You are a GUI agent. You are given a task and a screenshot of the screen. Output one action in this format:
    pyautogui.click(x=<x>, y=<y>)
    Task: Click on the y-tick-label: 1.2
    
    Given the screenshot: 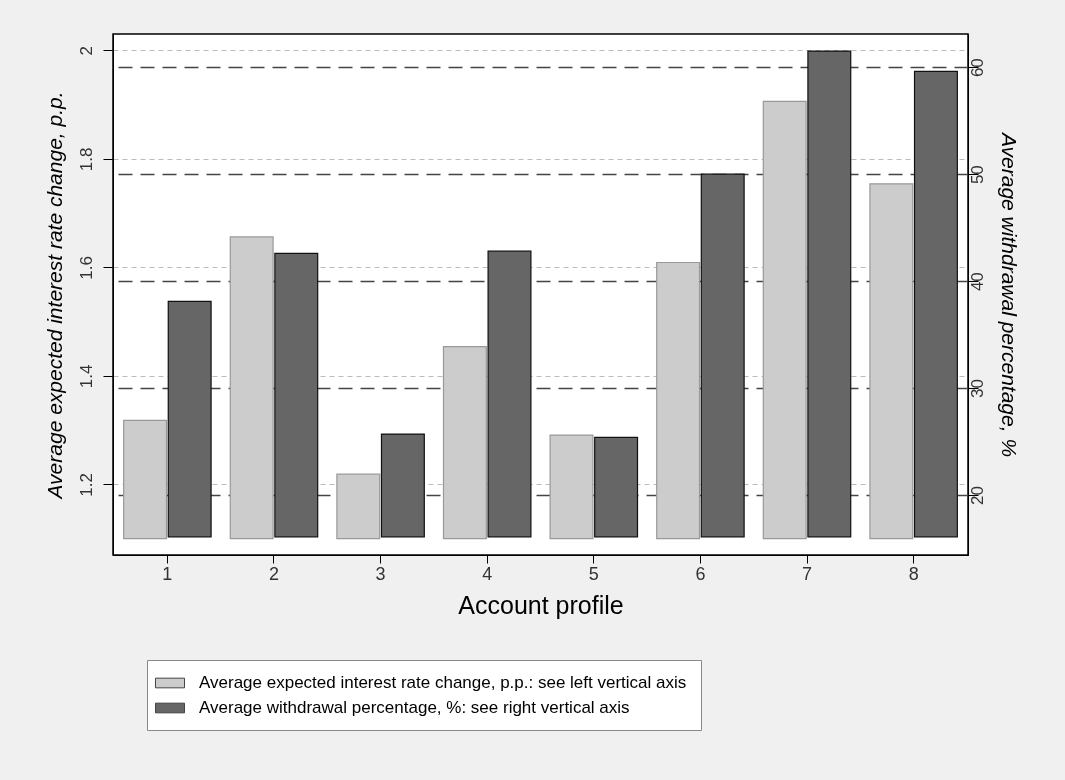 What is the action you would take?
    pyautogui.click(x=86, y=485)
    